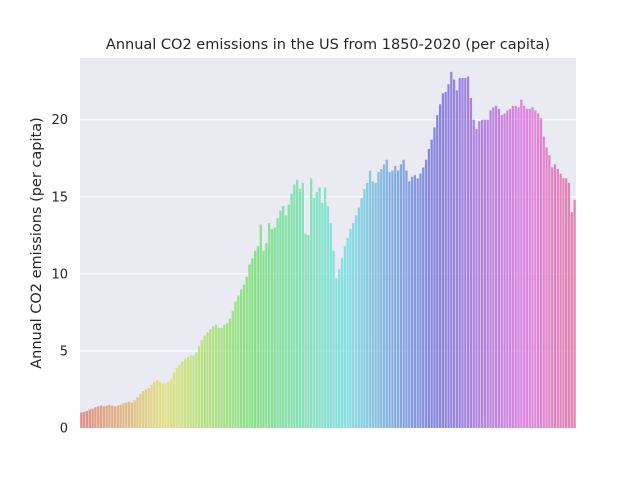 The width and height of the screenshot is (640, 480). Describe the element at coordinates (59, 197) in the screenshot. I see `y-tick-label: 15` at that location.